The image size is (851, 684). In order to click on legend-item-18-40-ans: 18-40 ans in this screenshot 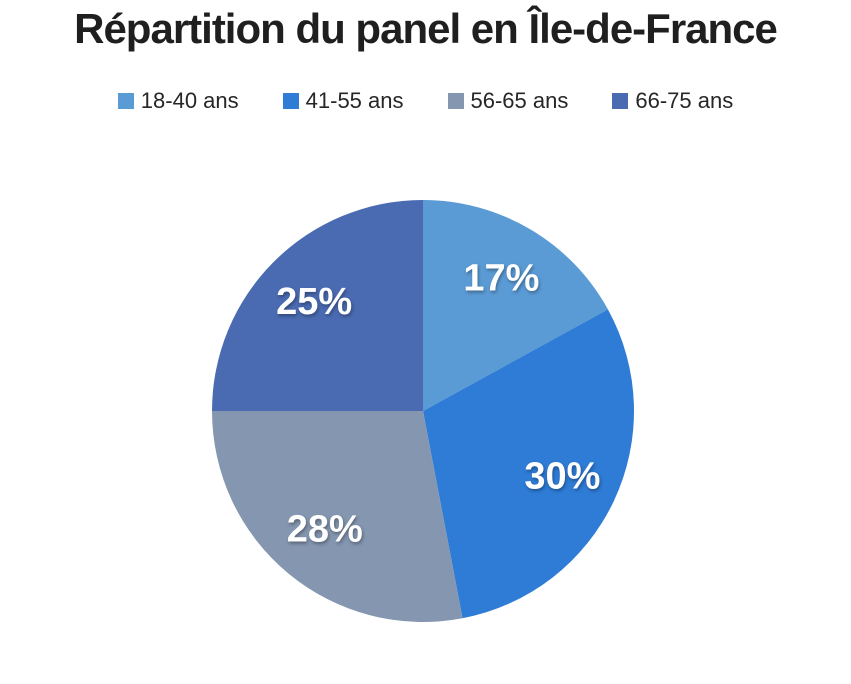, I will do `click(178, 100)`.